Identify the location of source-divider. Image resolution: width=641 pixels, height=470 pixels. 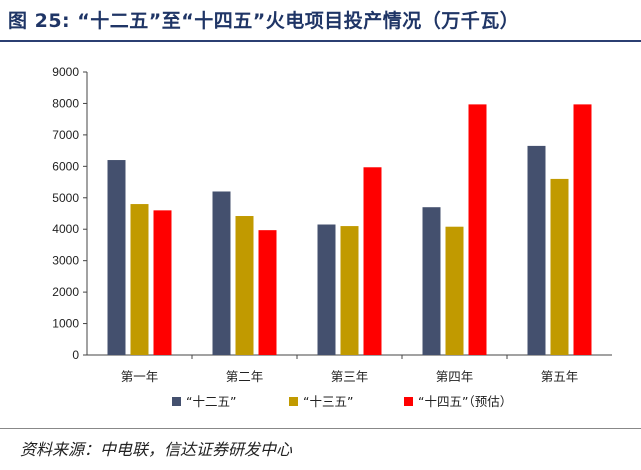
(320, 428).